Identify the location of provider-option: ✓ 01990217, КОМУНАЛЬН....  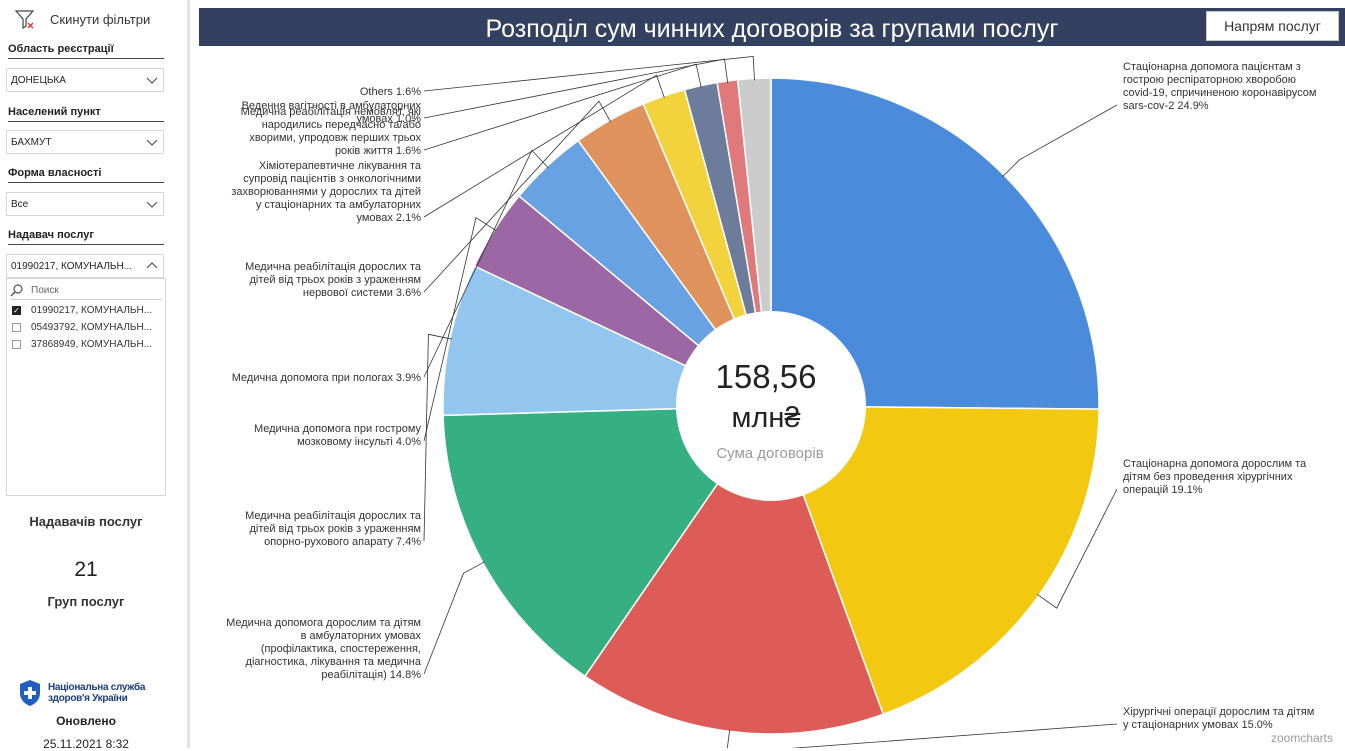
(88, 310).